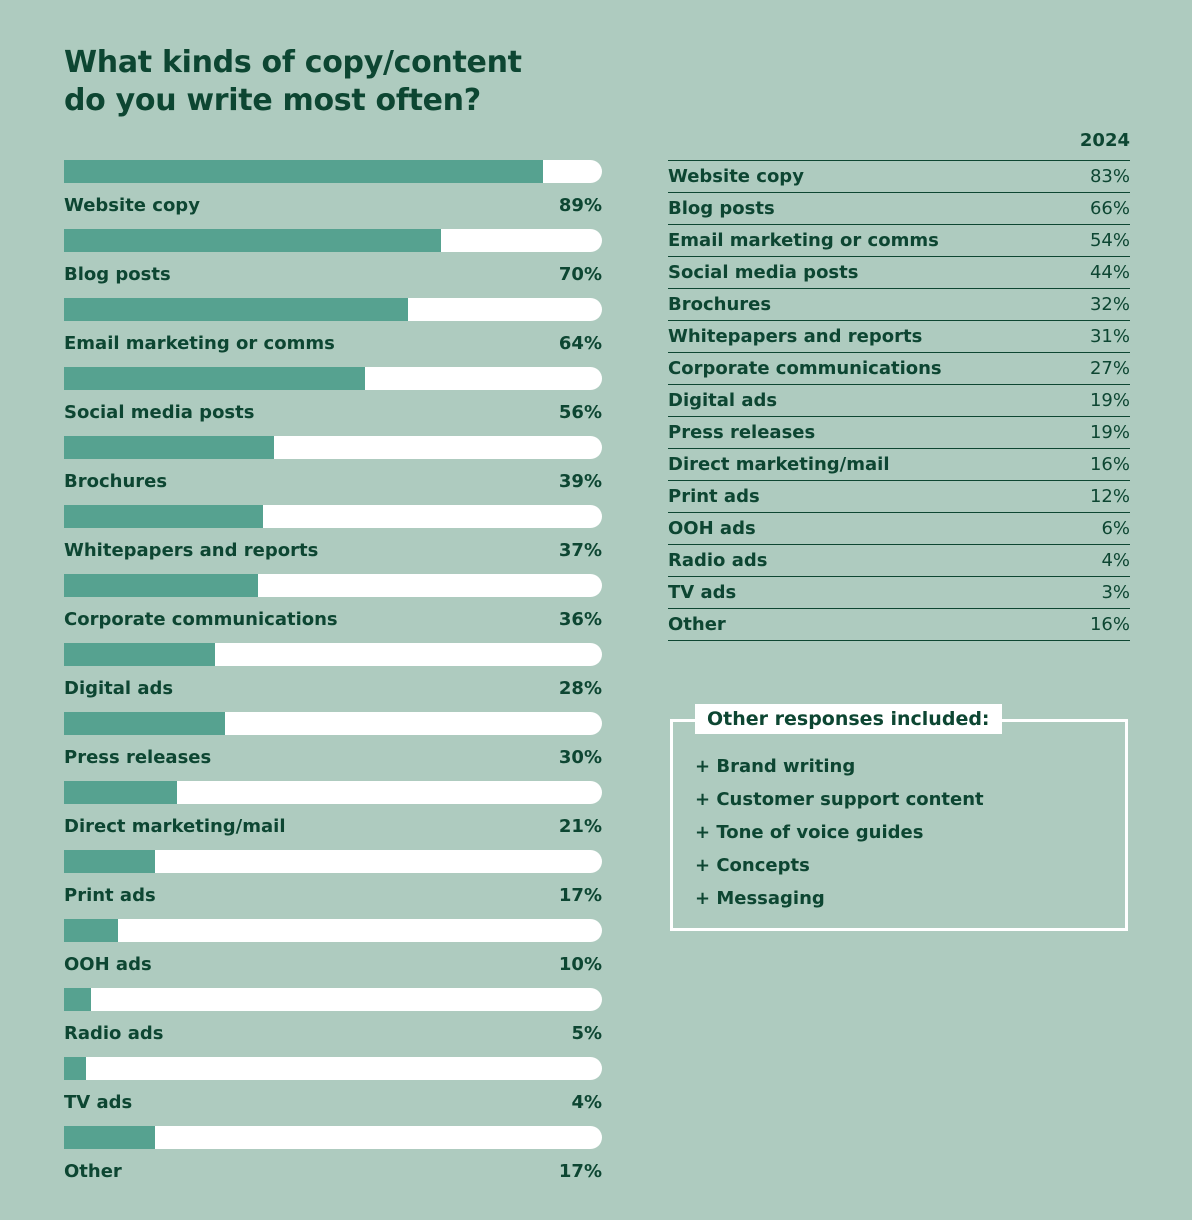 The width and height of the screenshot is (1192, 1220). What do you see at coordinates (580, 688) in the screenshot?
I see `bar-value-label: 28%` at bounding box center [580, 688].